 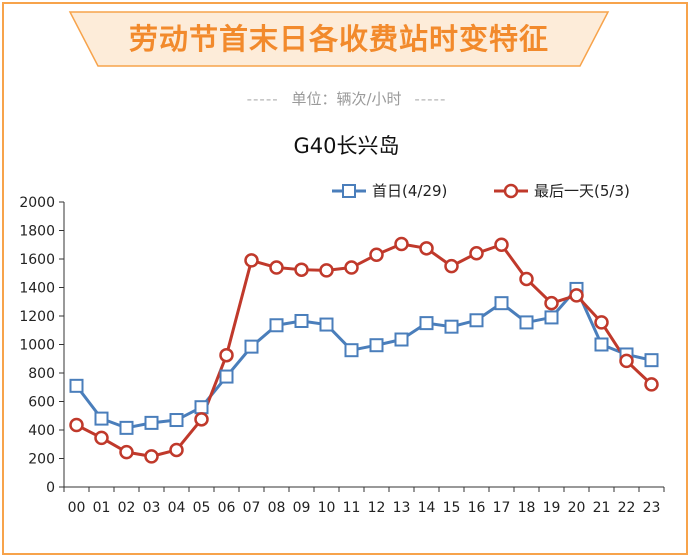 I want to click on x-tick-label: 17, so click(x=502, y=508).